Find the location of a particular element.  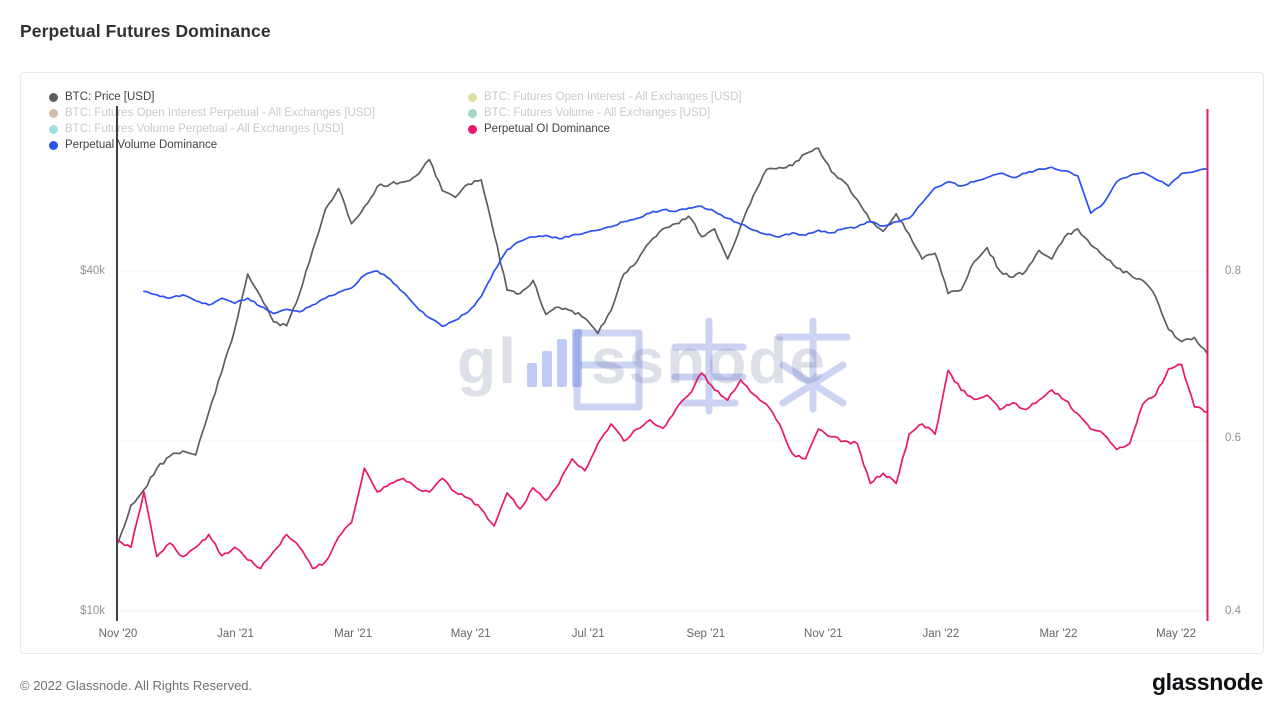

page-title: Perpetual Futures Dominance is located at coordinates (145, 31).